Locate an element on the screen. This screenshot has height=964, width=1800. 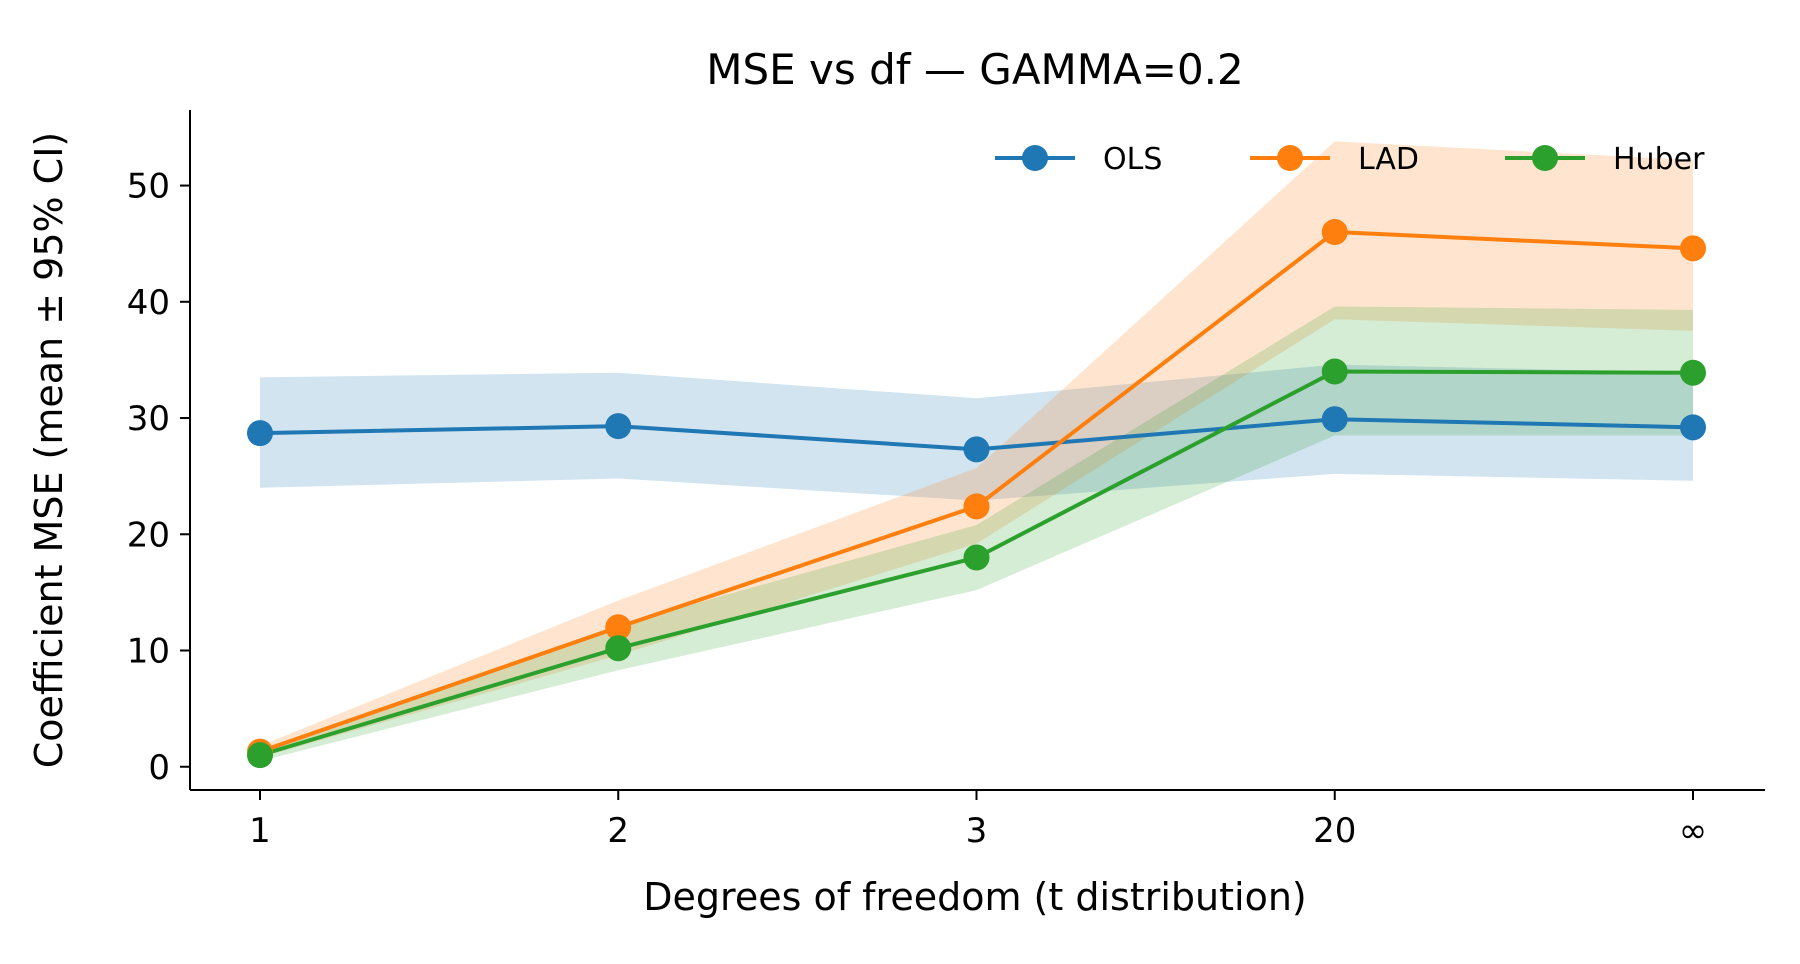
ci-band-ols is located at coordinates (976, 432).